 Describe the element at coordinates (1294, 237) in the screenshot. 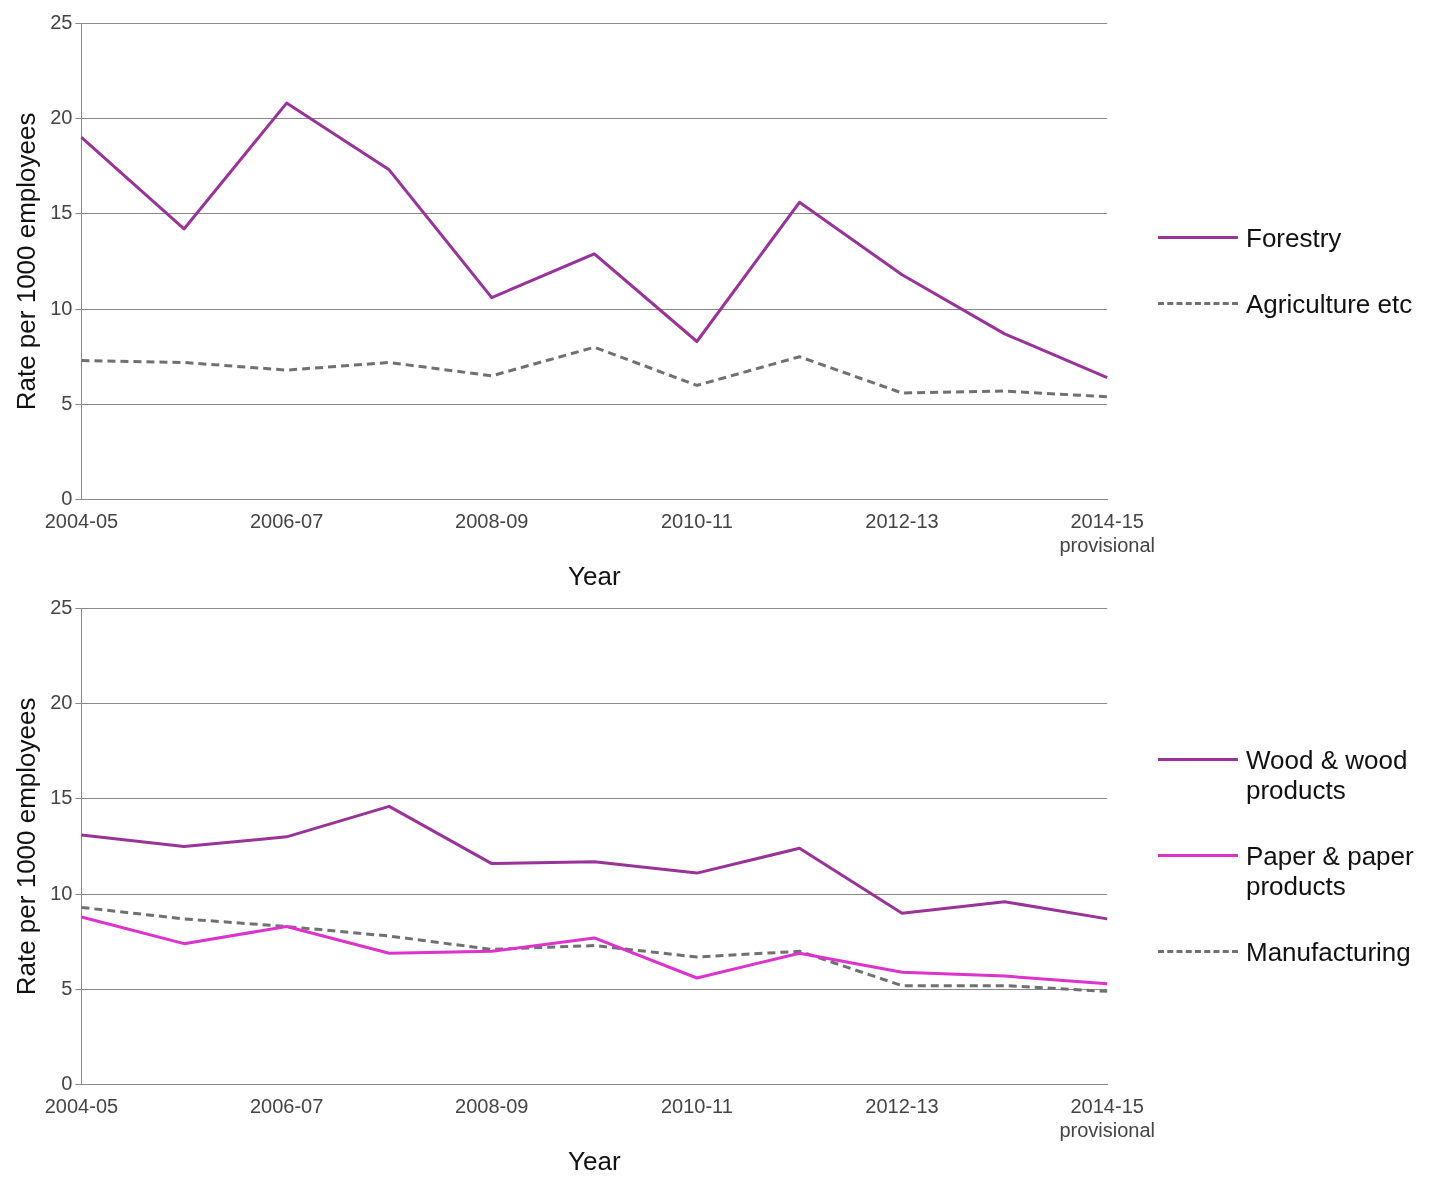

I see `legend-label: Forestry` at that location.